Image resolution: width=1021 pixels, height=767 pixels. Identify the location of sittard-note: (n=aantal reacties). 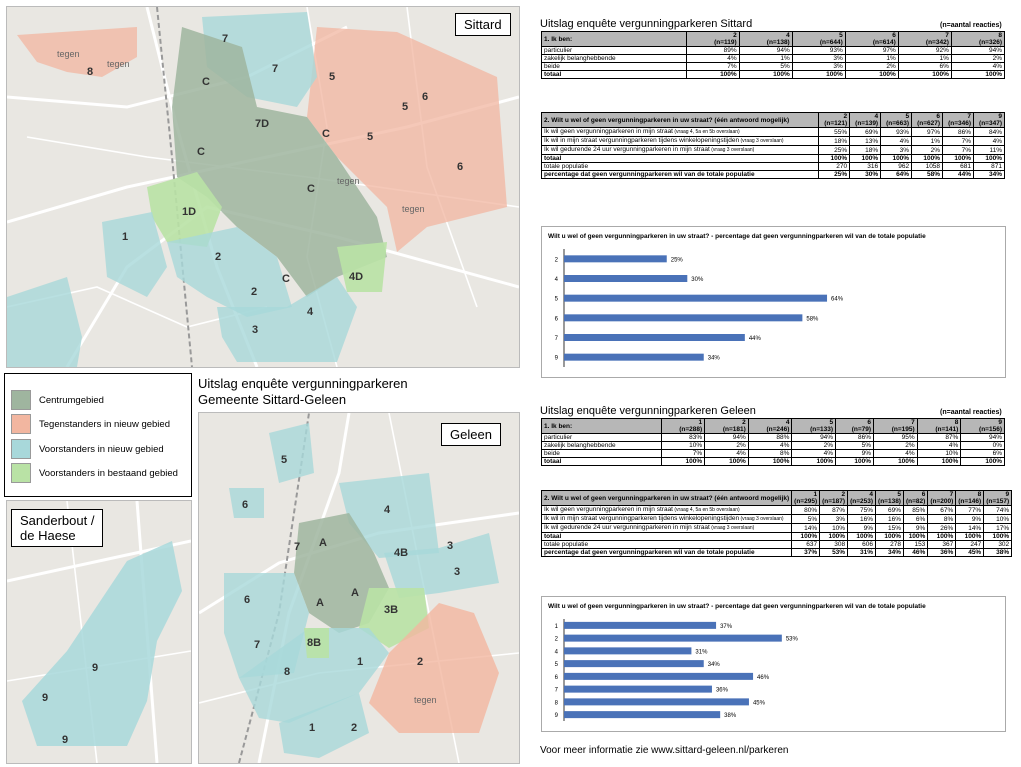
(971, 25).